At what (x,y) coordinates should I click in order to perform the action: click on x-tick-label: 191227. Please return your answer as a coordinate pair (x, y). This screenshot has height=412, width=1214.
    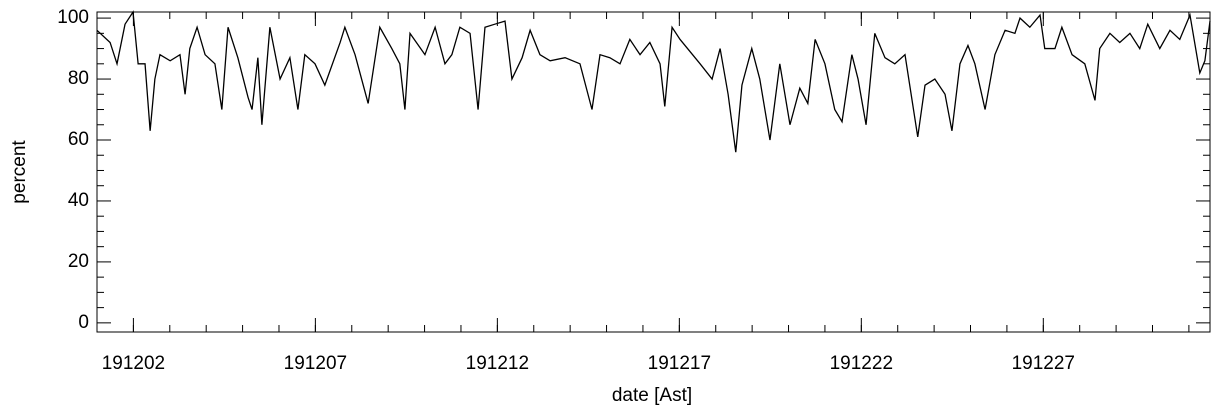
    Looking at the image, I should click on (1043, 363).